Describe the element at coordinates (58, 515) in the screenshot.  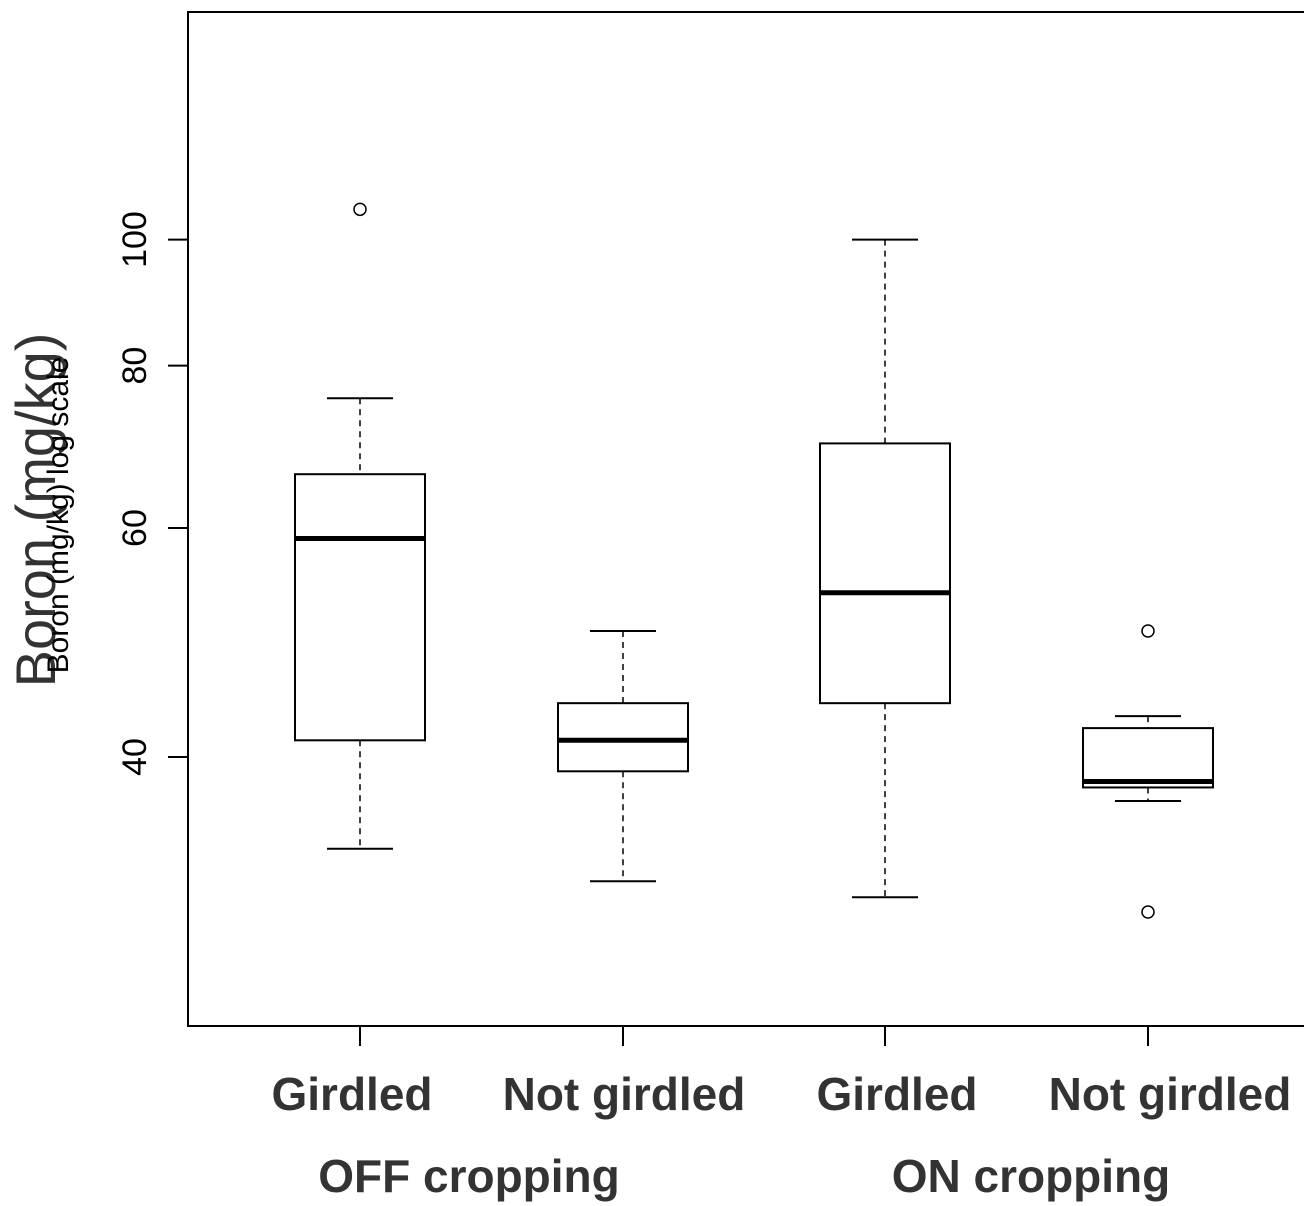
I see `y-axis-label-overlay: Boron (mg/kg) log scale` at that location.